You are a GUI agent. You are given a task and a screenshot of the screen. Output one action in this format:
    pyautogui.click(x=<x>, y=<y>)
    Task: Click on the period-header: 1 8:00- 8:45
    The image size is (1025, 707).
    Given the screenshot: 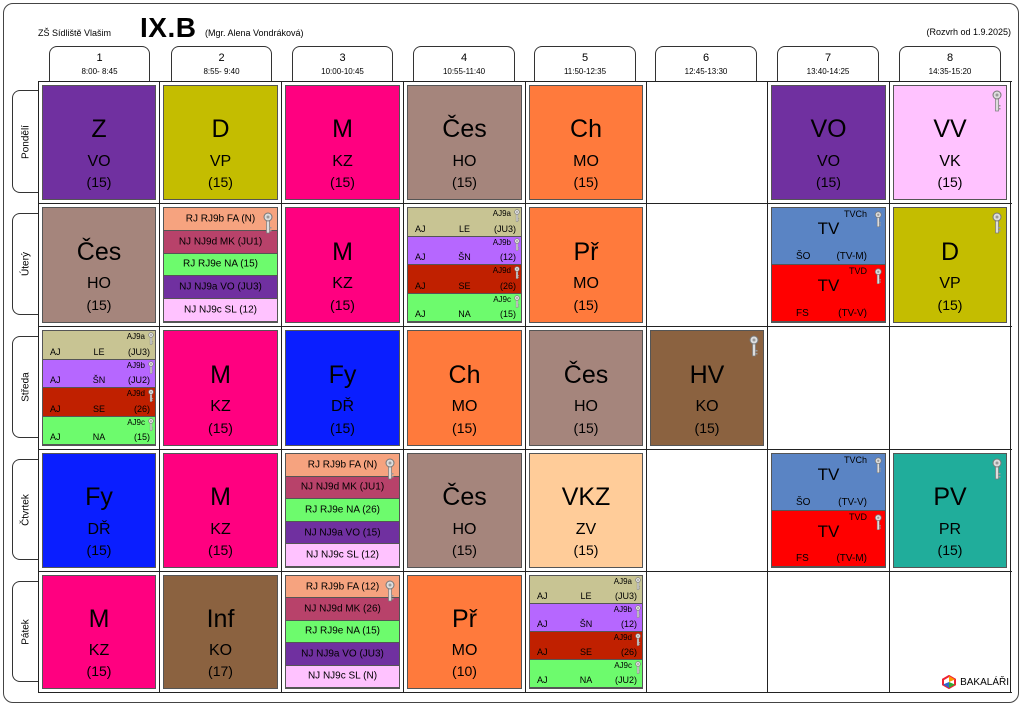 What is the action you would take?
    pyautogui.click(x=99, y=64)
    